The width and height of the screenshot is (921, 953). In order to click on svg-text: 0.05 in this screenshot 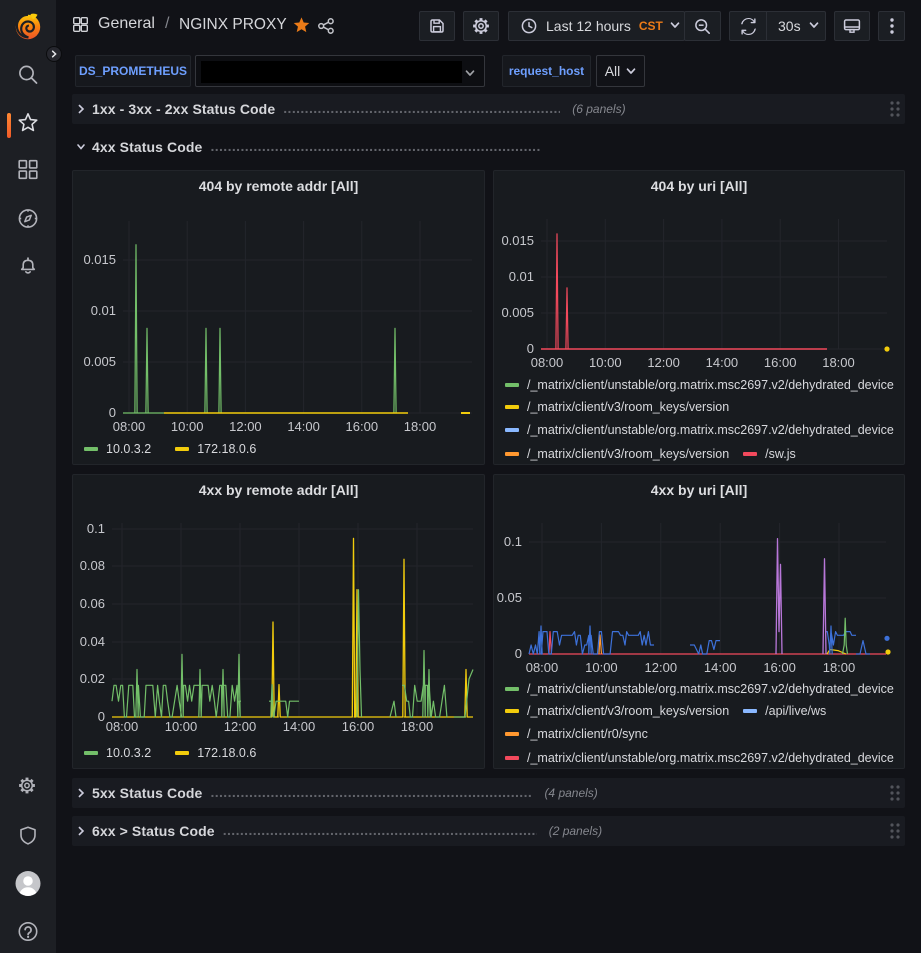, I will do `click(509, 597)`.